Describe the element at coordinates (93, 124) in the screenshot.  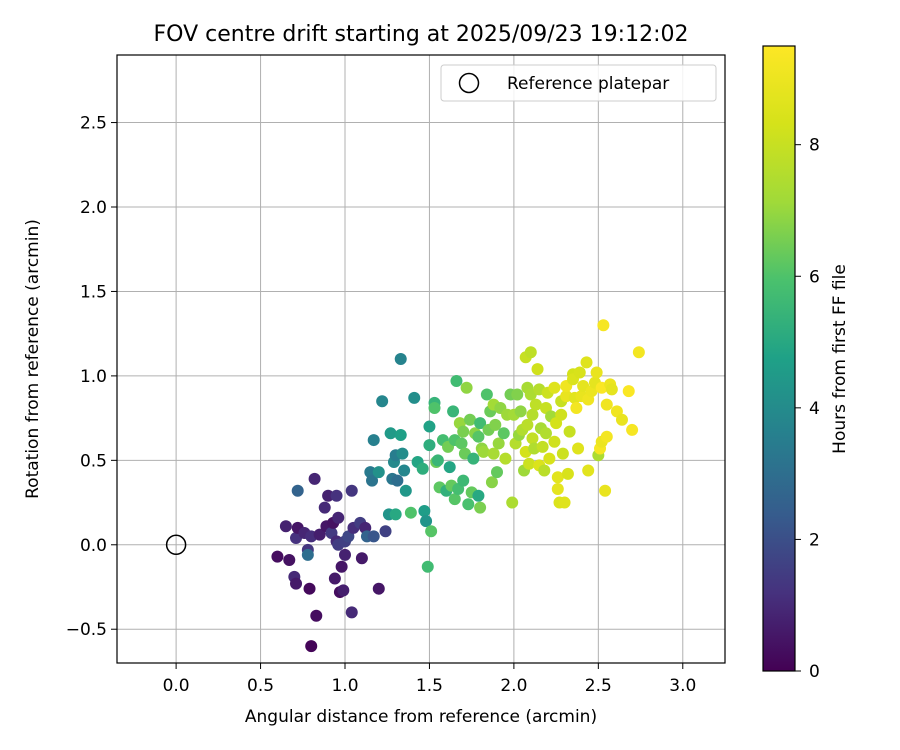
I see `y-tick-label: 2.5` at that location.